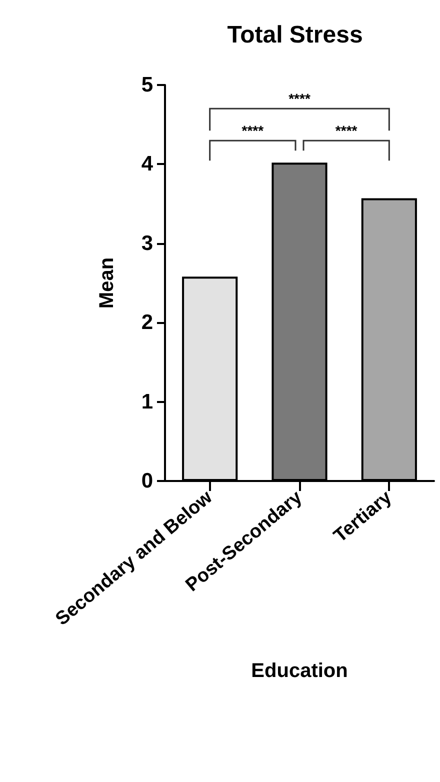  Describe the element at coordinates (147, 85) in the screenshot. I see `y-tick-label: 5` at that location.